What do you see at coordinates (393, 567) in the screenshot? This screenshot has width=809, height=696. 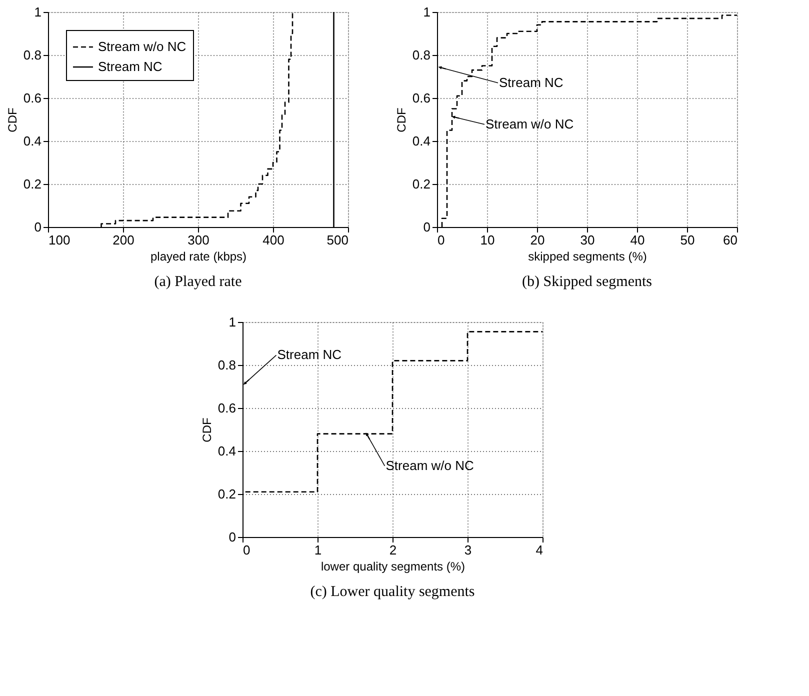 I see `x-axis-title: lower quality segments (%)` at bounding box center [393, 567].